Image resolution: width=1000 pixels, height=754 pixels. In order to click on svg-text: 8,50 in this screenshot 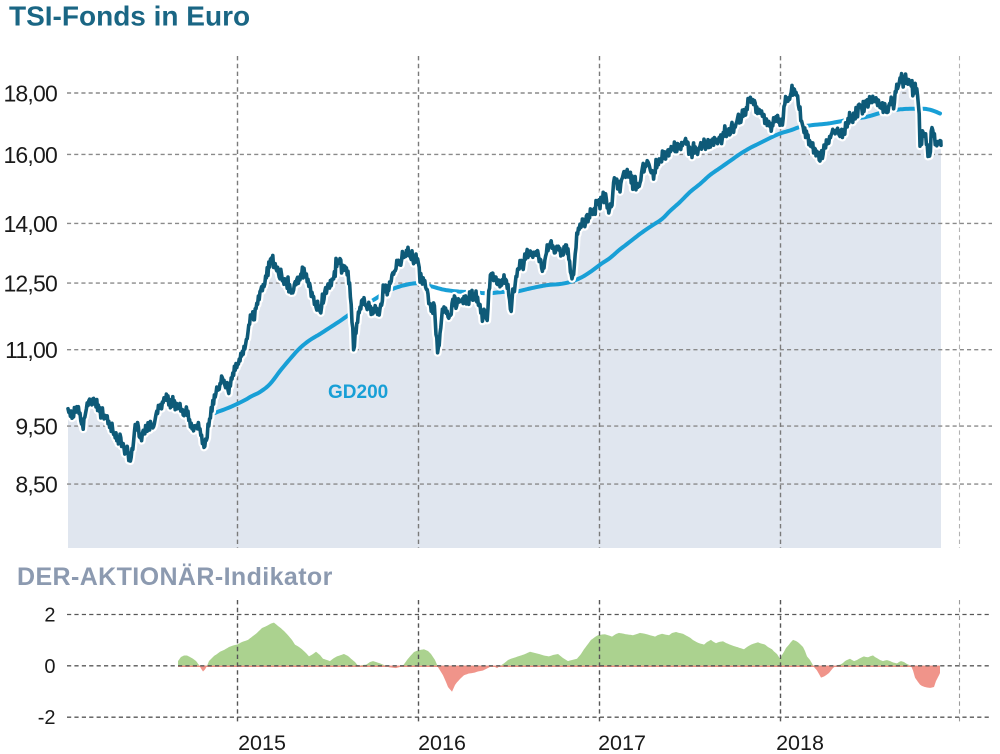, I will do `click(36, 485)`.